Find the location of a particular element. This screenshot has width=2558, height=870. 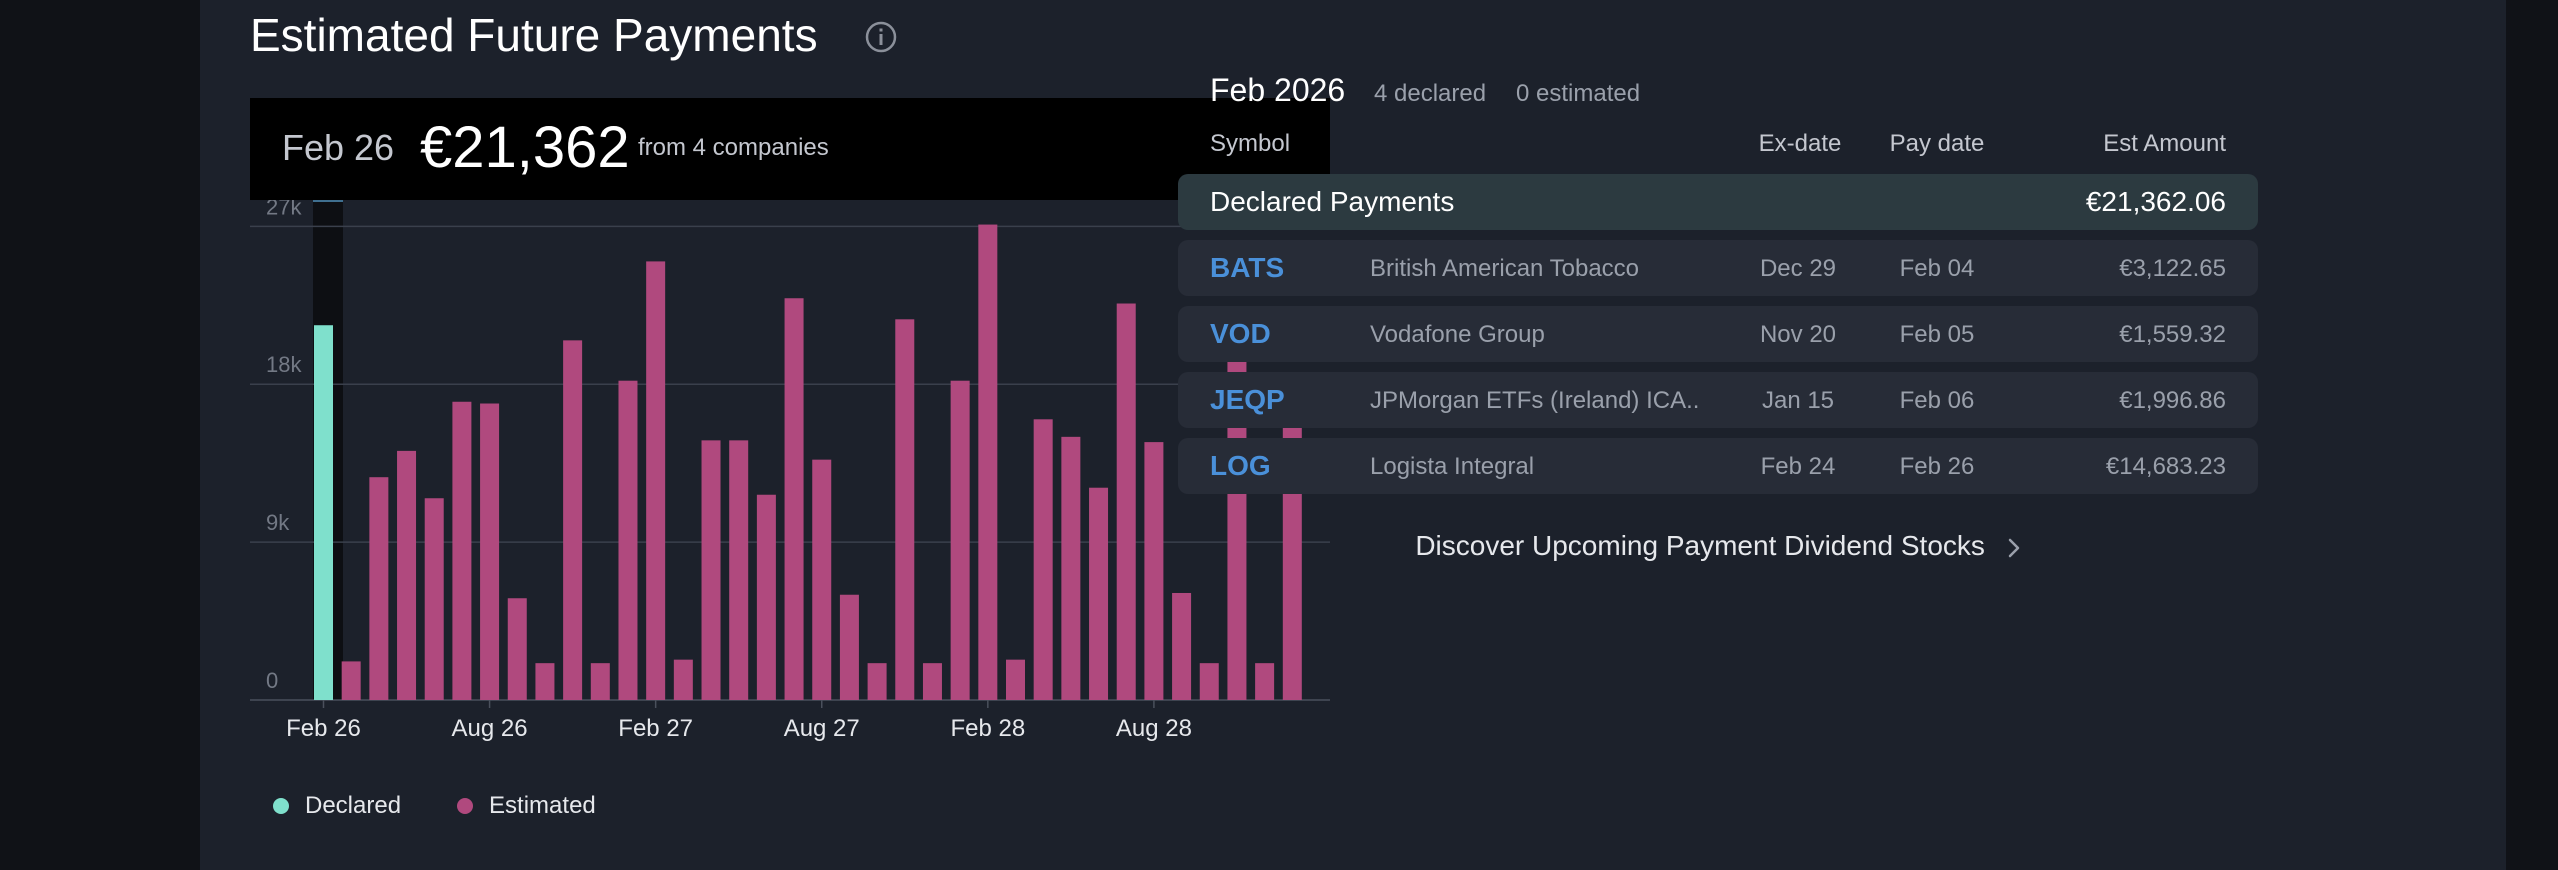

column-pay-date: Pay date is located at coordinates (1937, 143).